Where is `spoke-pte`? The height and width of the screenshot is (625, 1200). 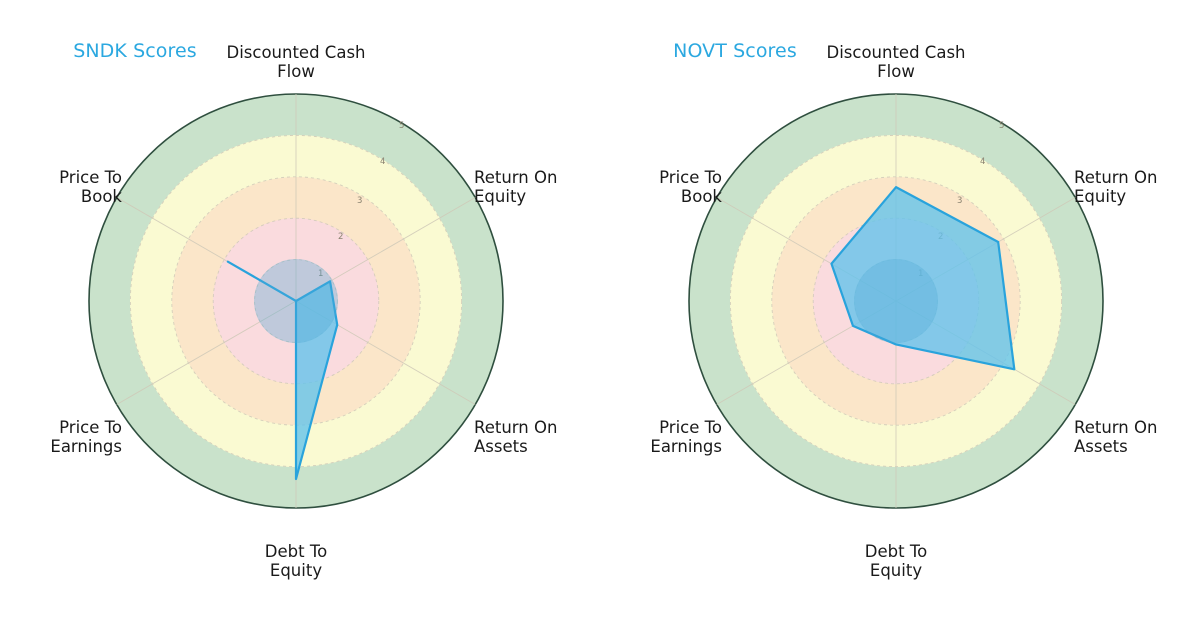
spoke-pte is located at coordinates (206, 352).